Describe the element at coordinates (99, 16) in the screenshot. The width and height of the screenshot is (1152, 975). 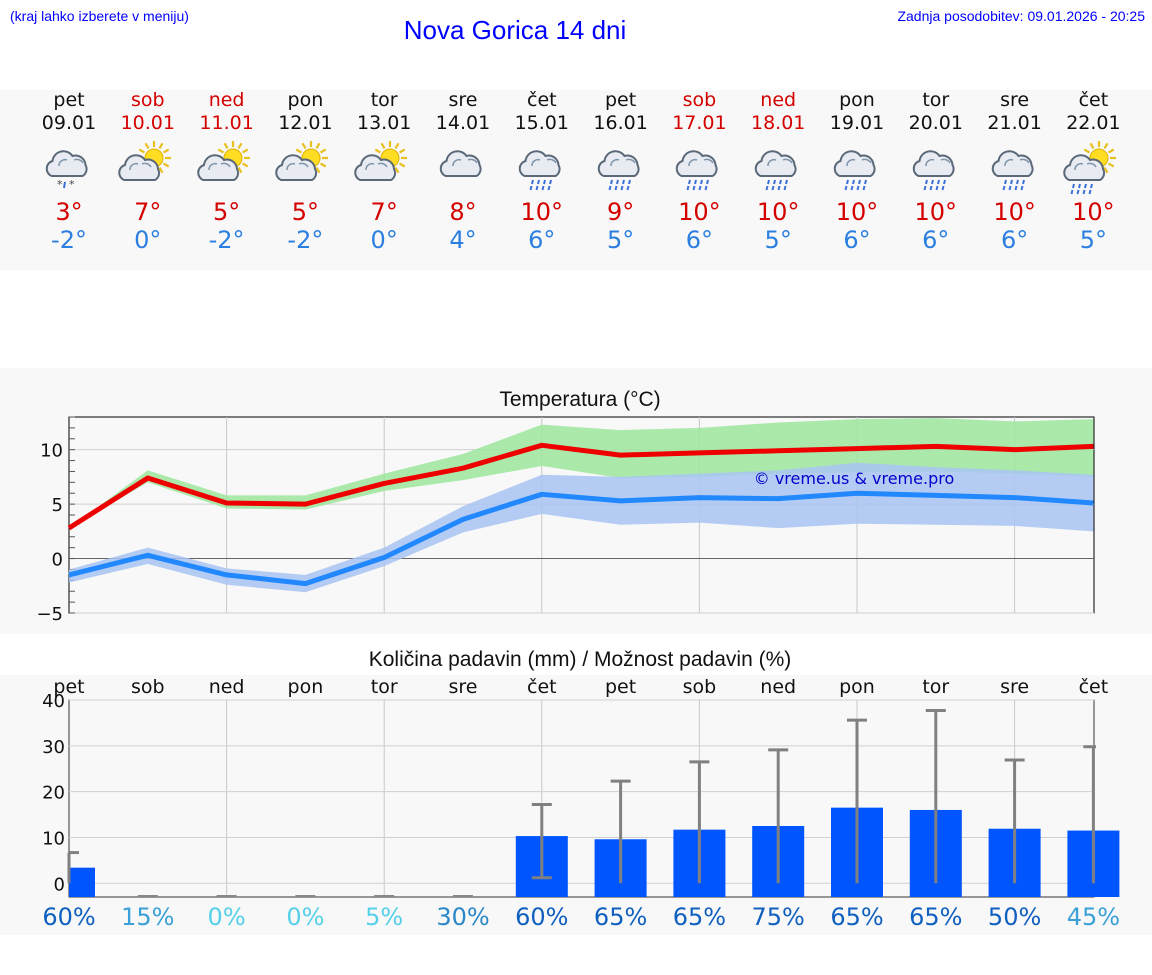
I see `location-menu-hint: (kraj lahko izberete v meniju)` at that location.